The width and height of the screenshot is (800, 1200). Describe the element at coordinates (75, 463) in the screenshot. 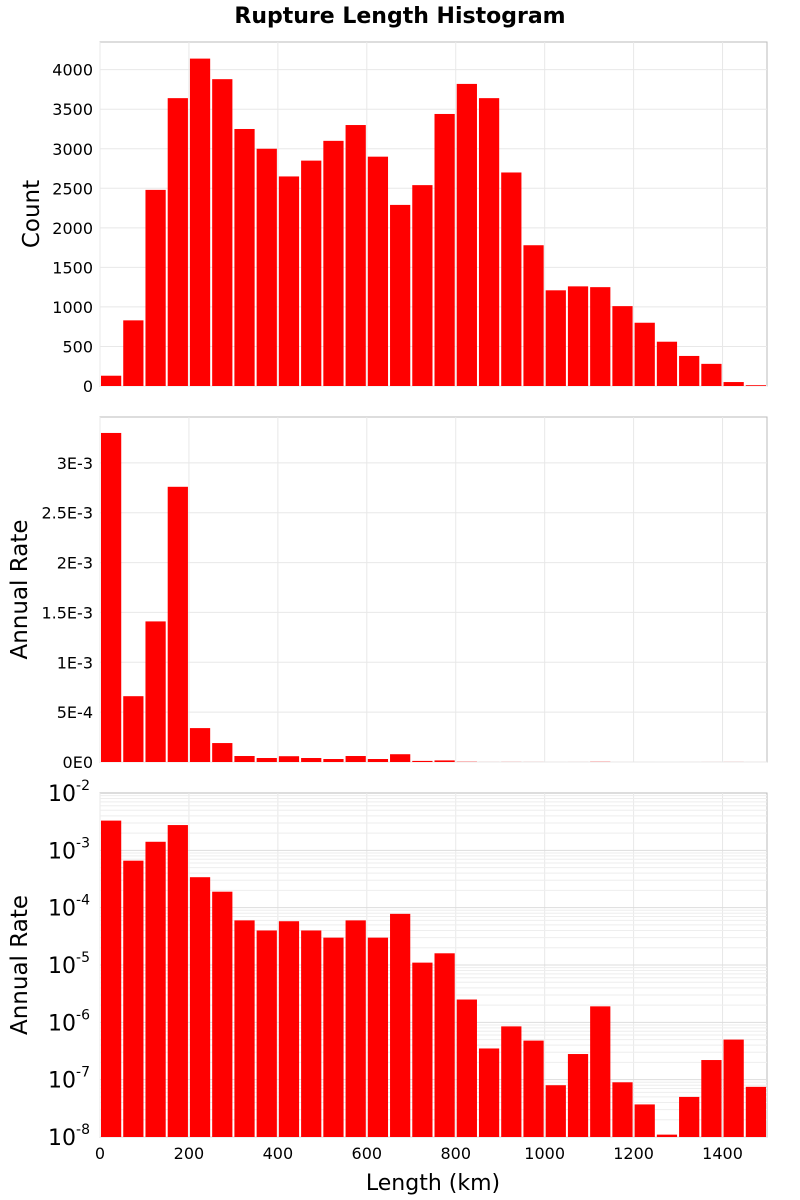

I see `y-tick-label: 3E-3` at that location.